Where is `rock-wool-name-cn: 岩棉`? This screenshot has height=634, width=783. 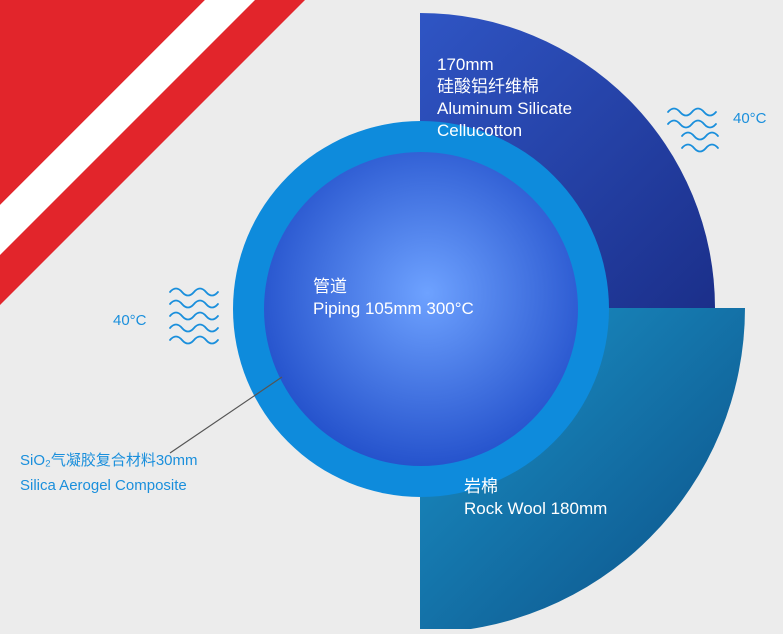
rock-wool-name-cn: 岩棉 is located at coordinates (481, 486).